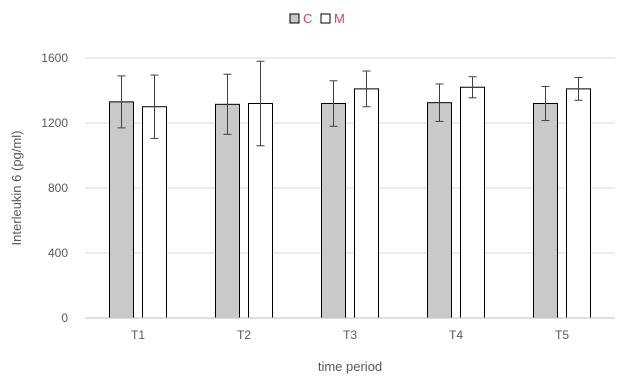  What do you see at coordinates (307, 18) in the screenshot?
I see `legend-label-C: C` at bounding box center [307, 18].